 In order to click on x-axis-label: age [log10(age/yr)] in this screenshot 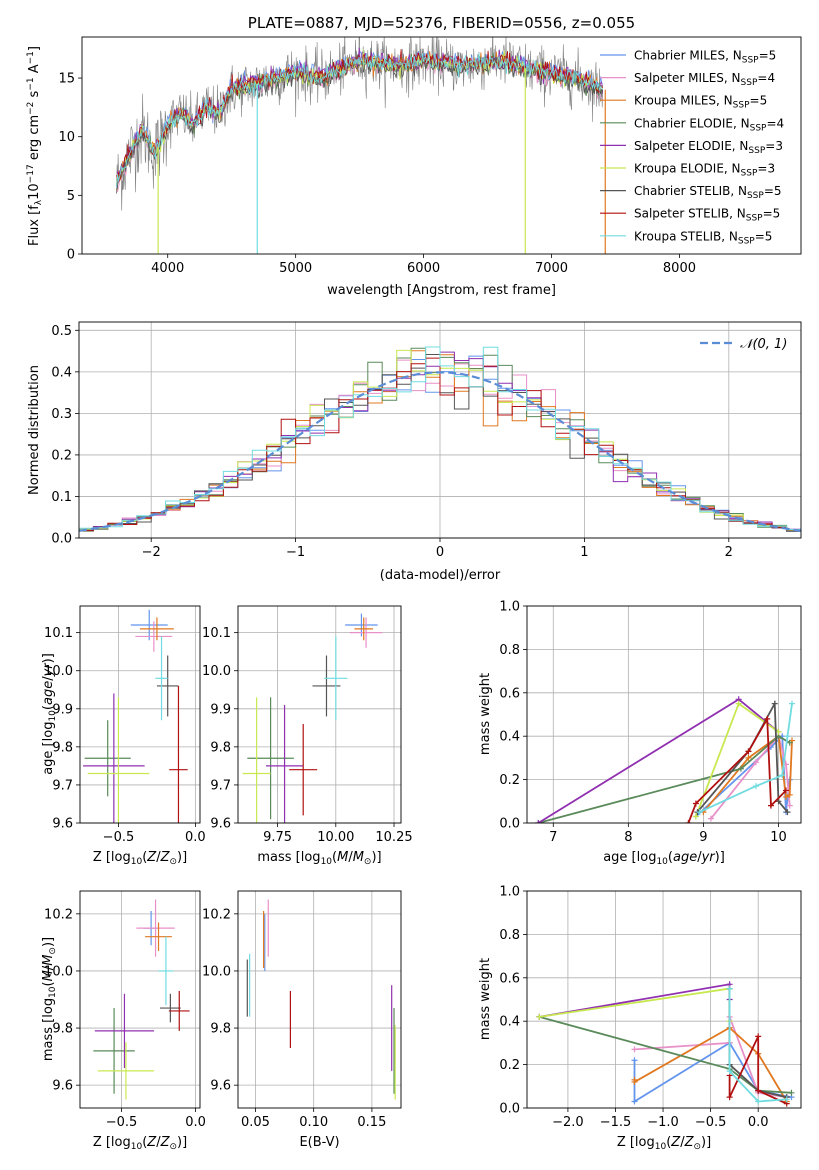, I will do `click(664, 858)`.